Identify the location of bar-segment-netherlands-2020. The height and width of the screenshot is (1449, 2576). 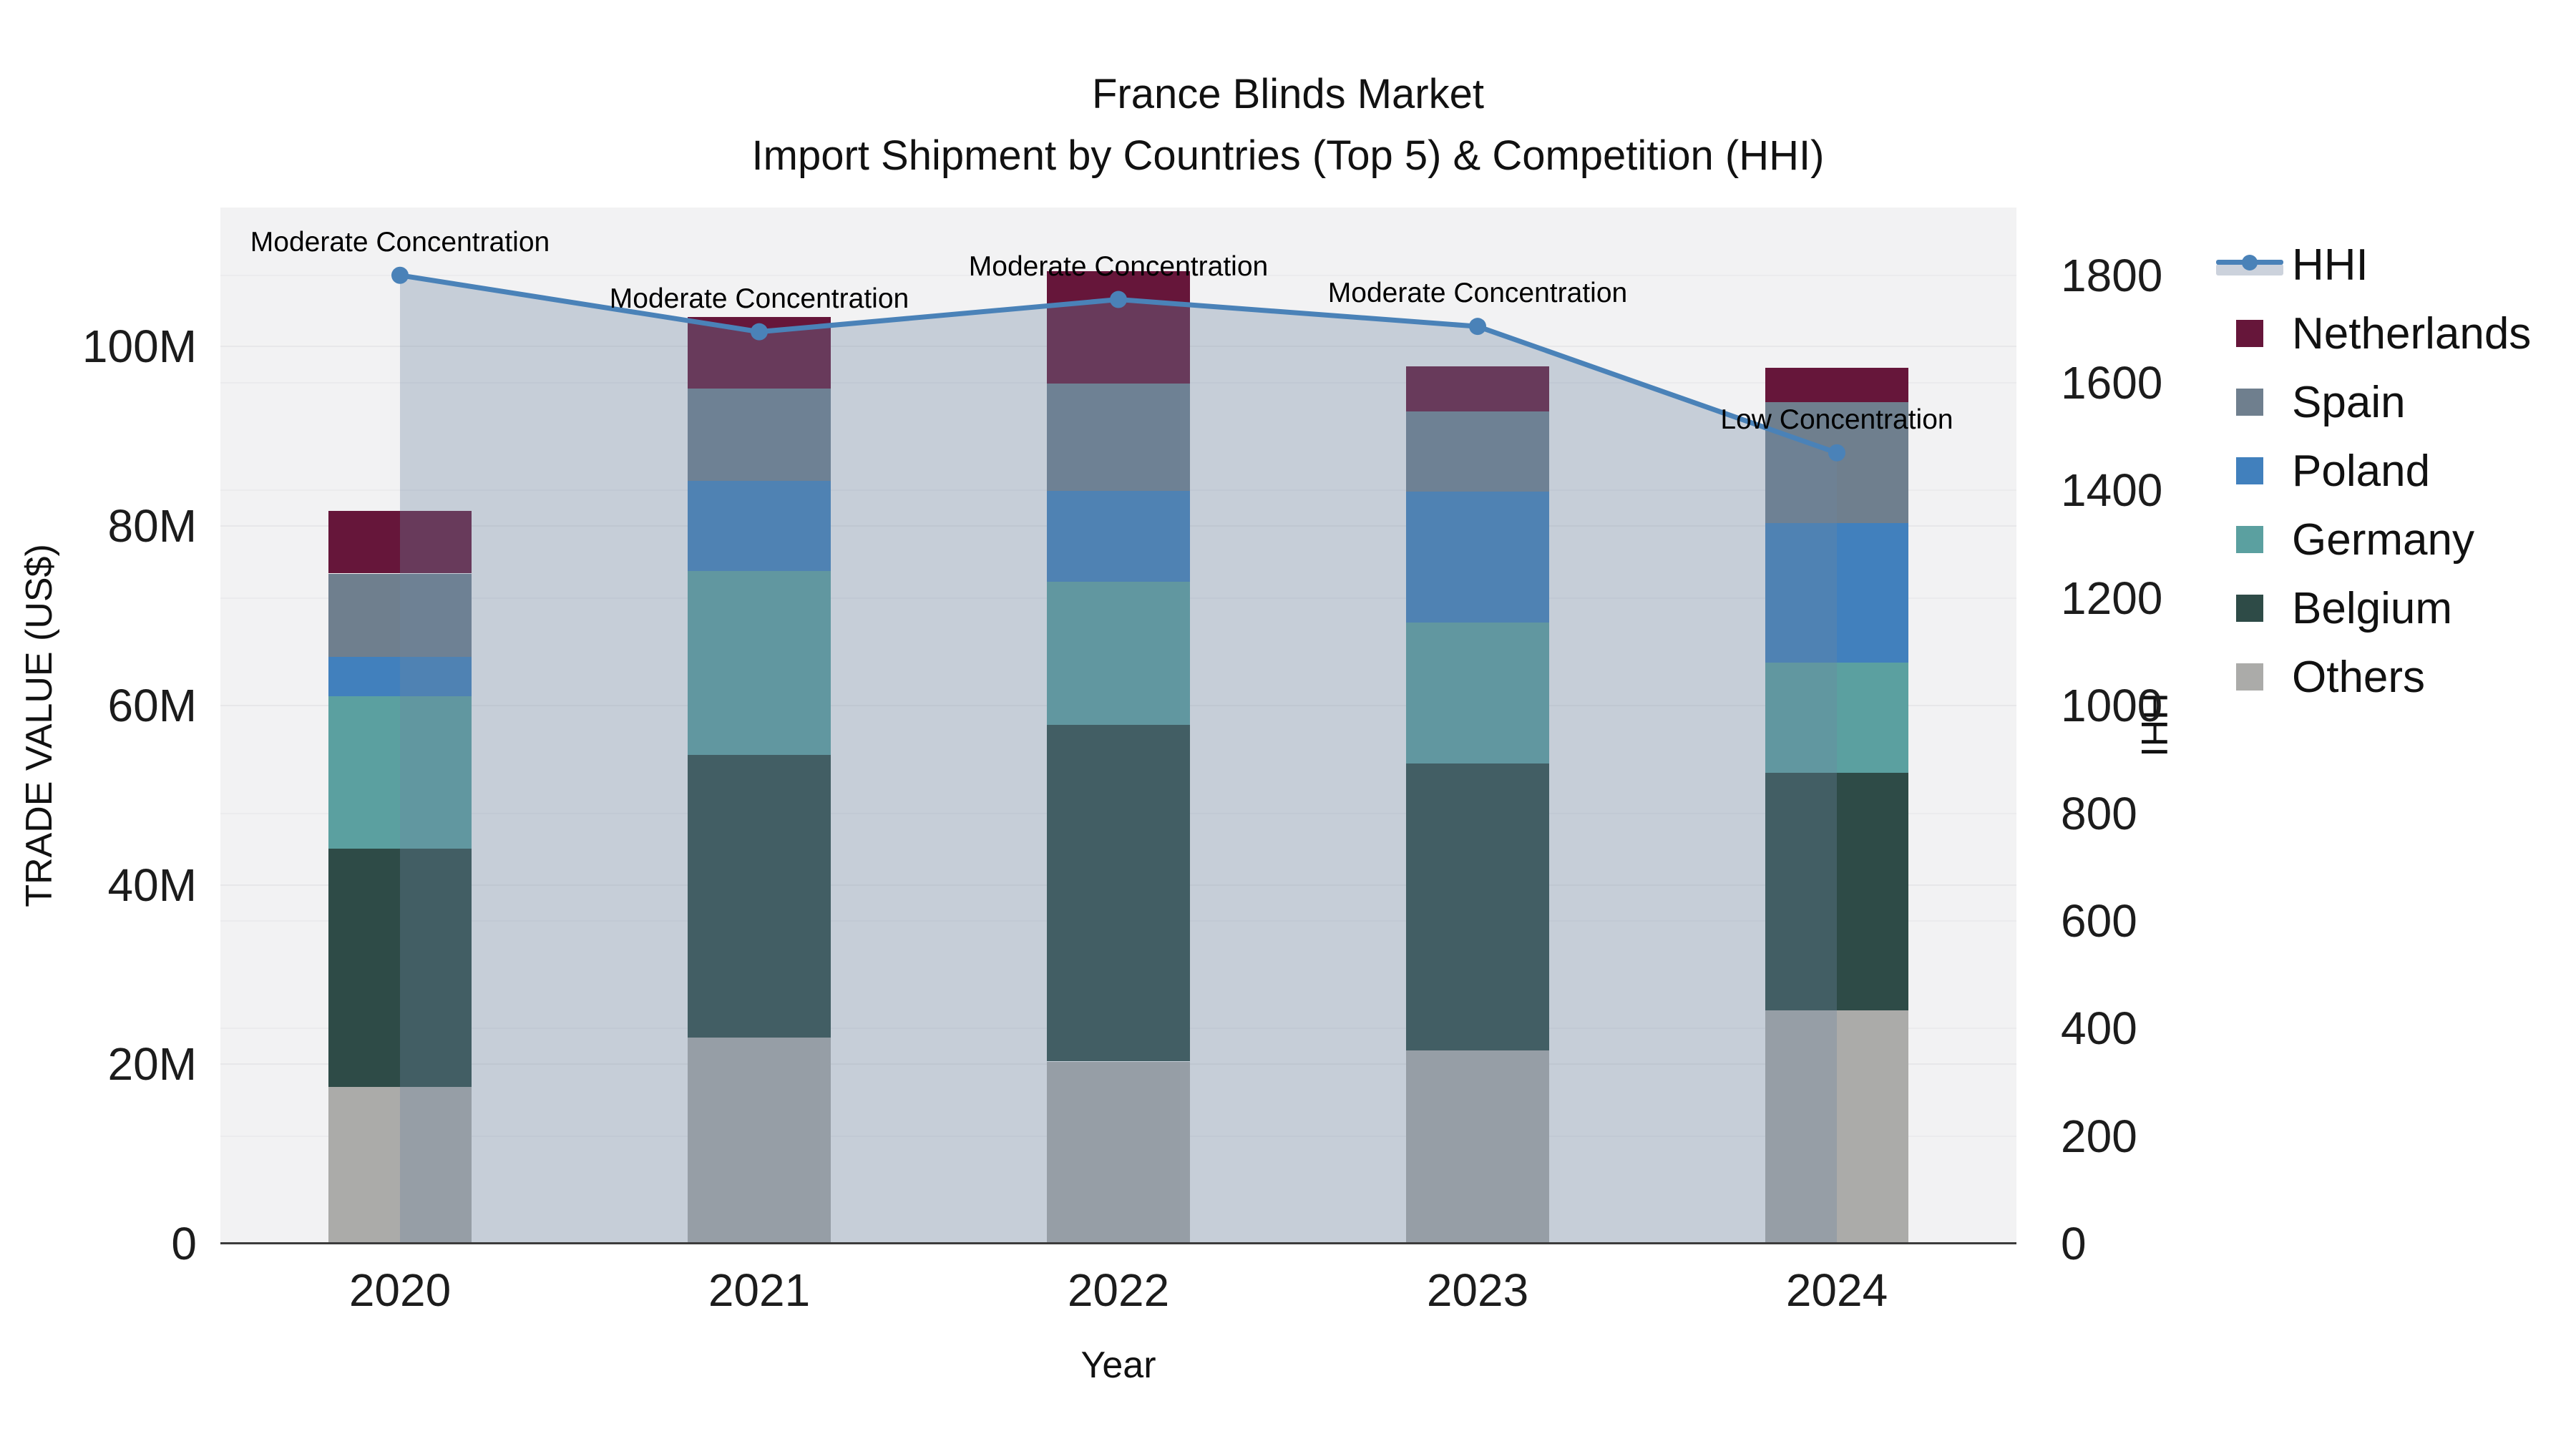
(400, 542).